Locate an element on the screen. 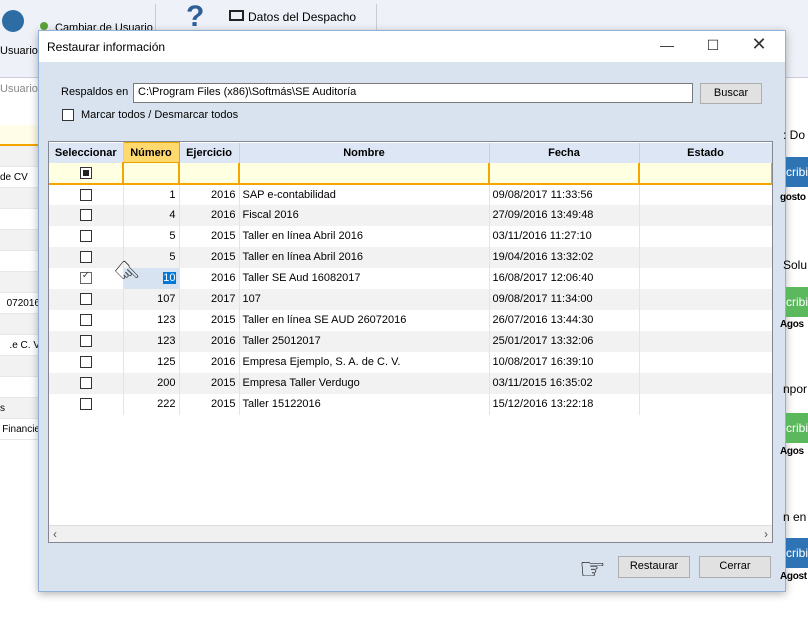  column-header-nombre: Nombre is located at coordinates (364, 152).